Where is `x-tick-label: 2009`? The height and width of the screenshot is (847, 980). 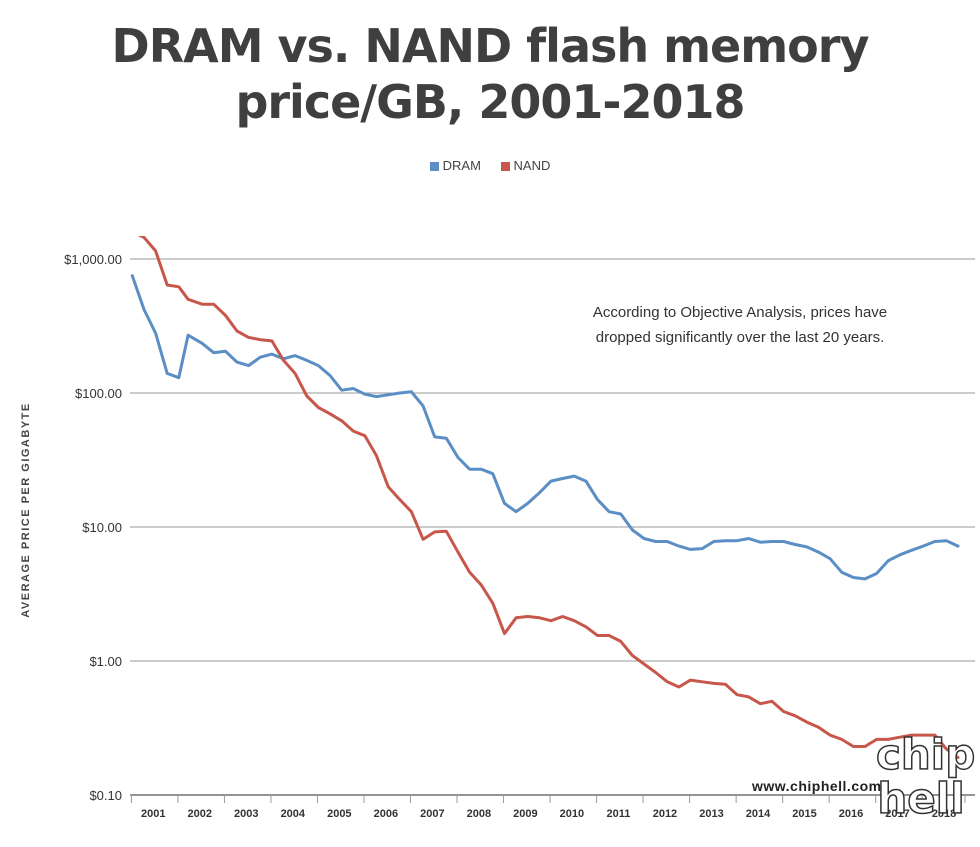 x-tick-label: 2009 is located at coordinates (525, 814).